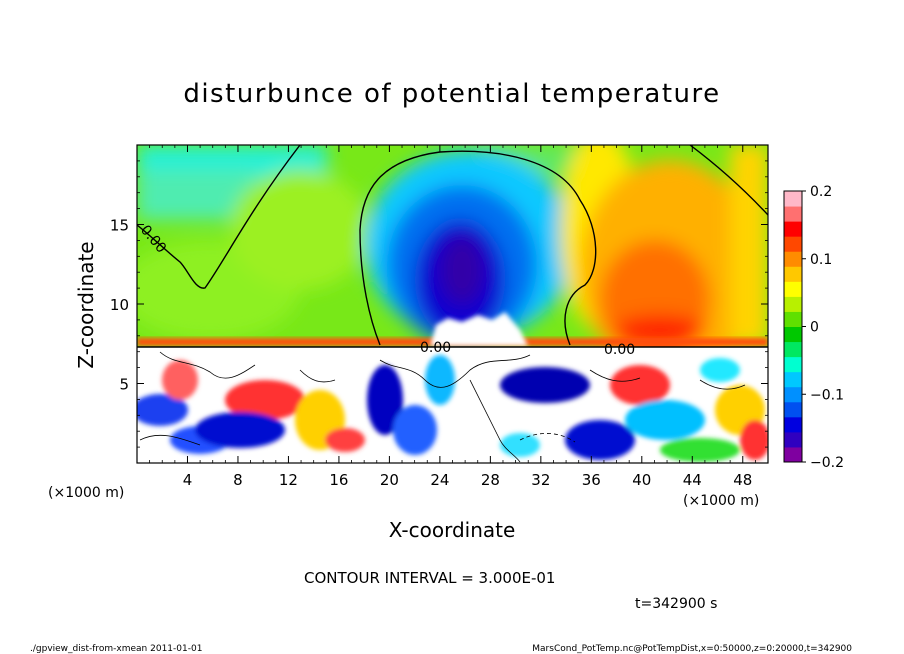 The image size is (904, 654). I want to click on x-tick-label: 40, so click(641, 480).